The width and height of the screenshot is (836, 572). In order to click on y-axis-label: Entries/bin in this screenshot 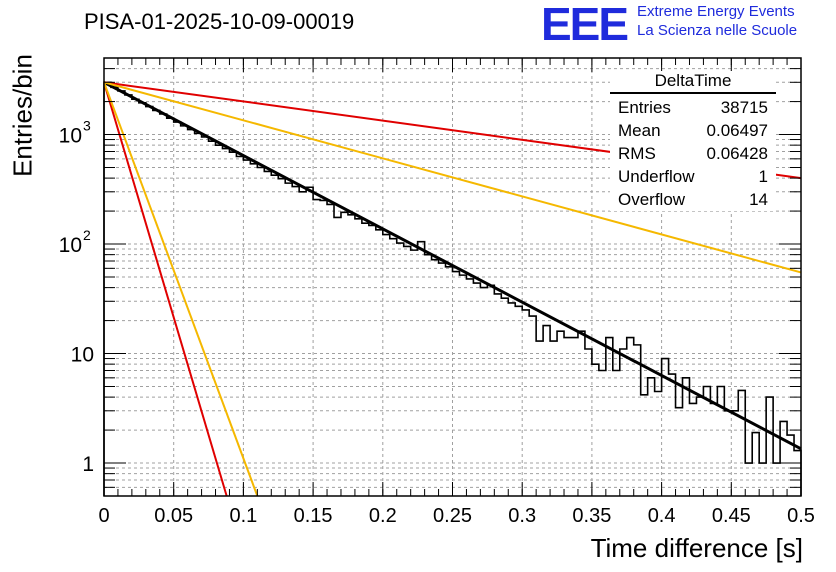, I will do `click(22, 115)`.